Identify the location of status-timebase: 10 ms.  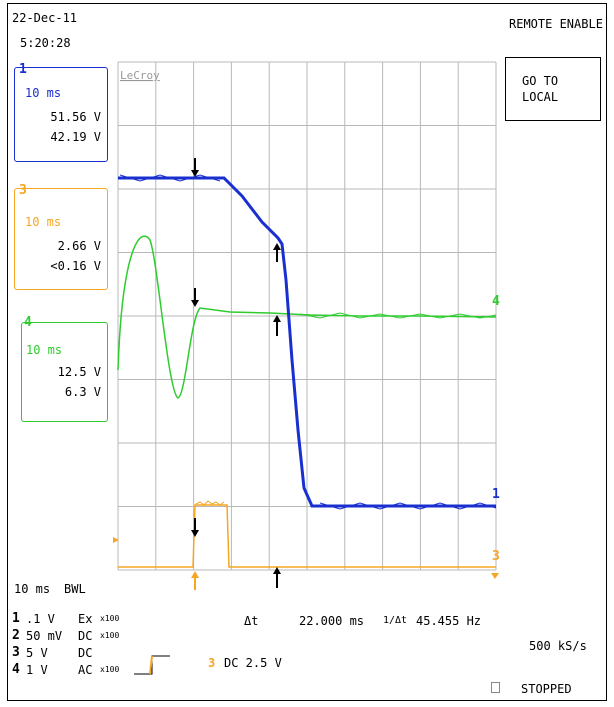
(32, 589).